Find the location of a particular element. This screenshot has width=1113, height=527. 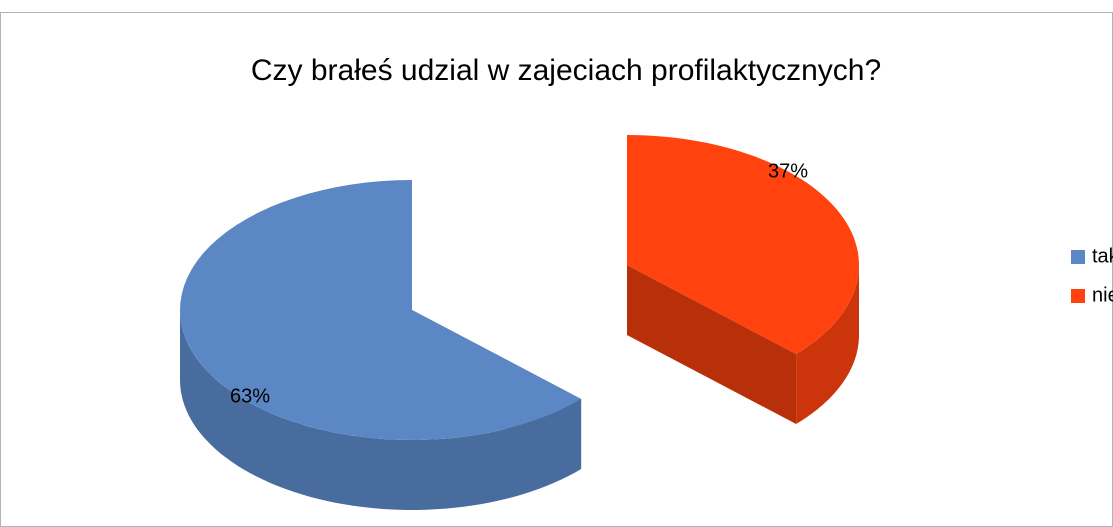

legend-label: nie is located at coordinates (1102, 295).